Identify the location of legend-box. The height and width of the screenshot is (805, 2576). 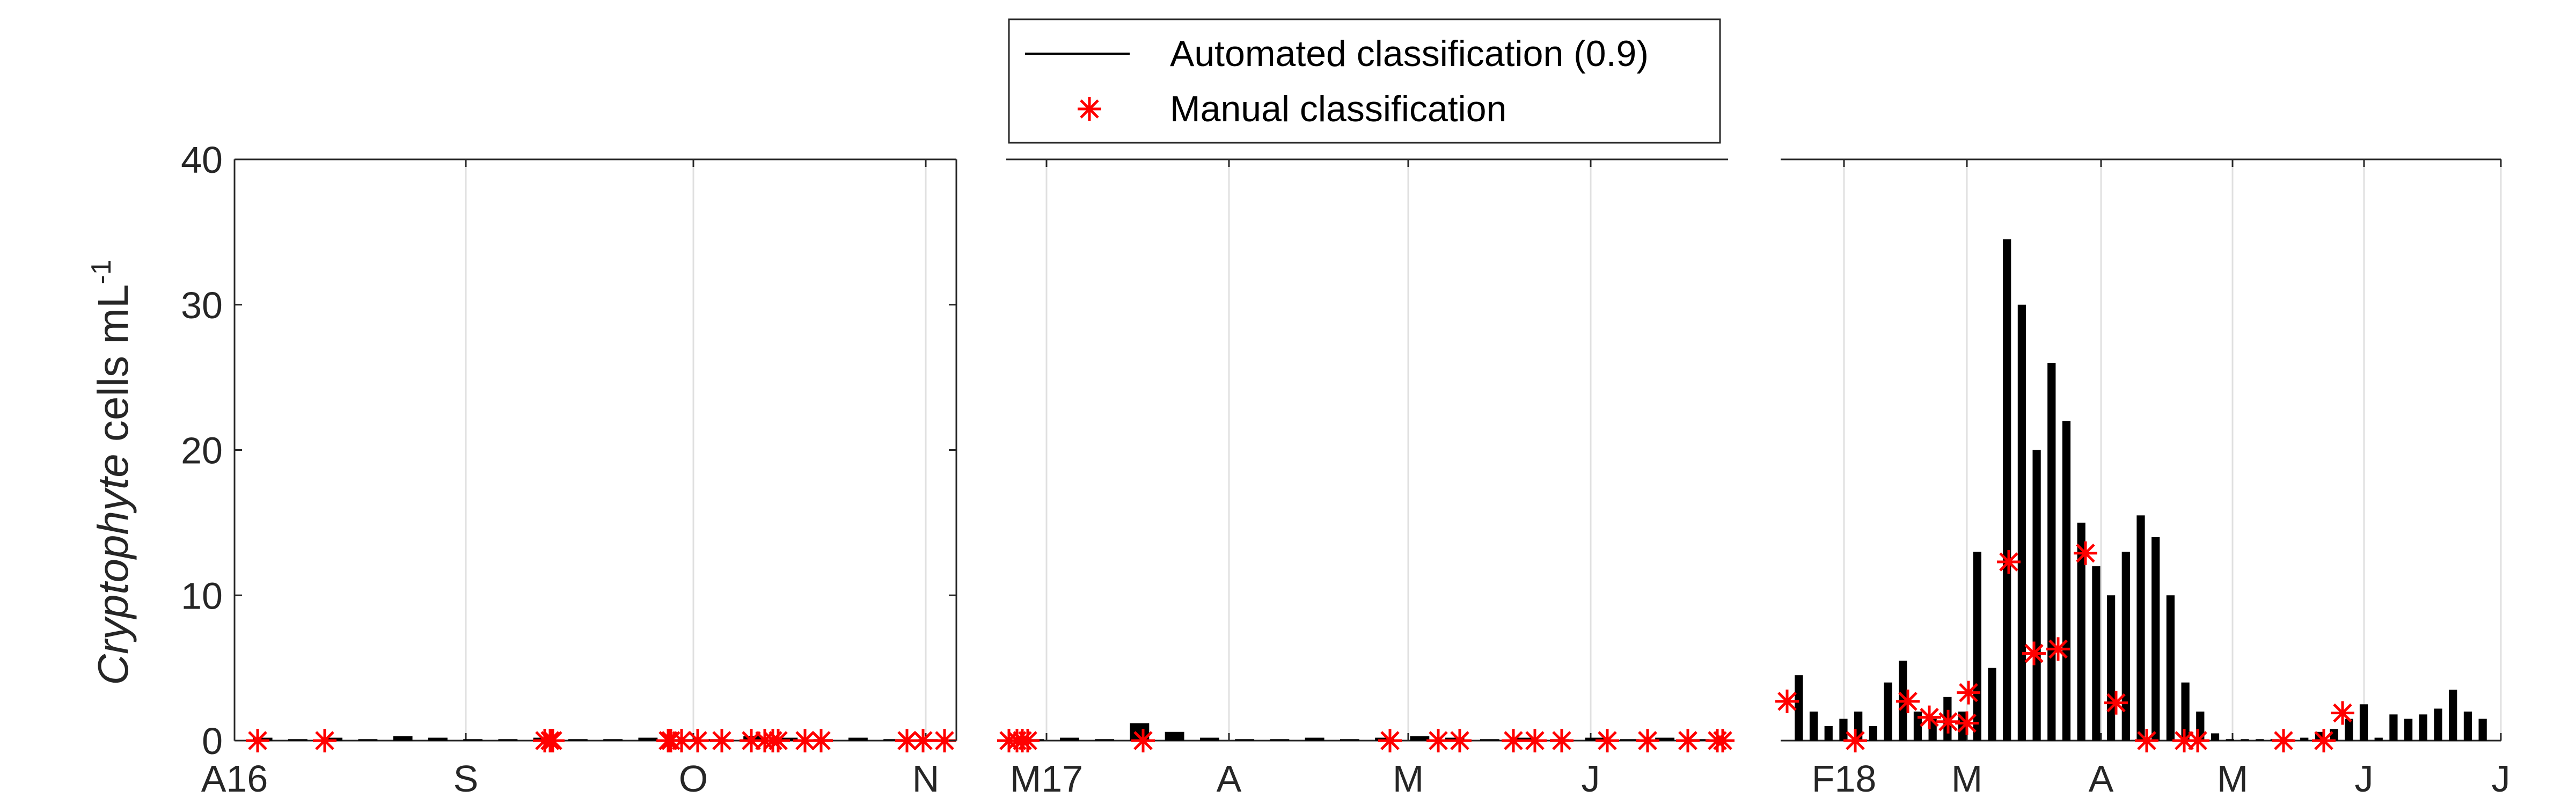
(1364, 81).